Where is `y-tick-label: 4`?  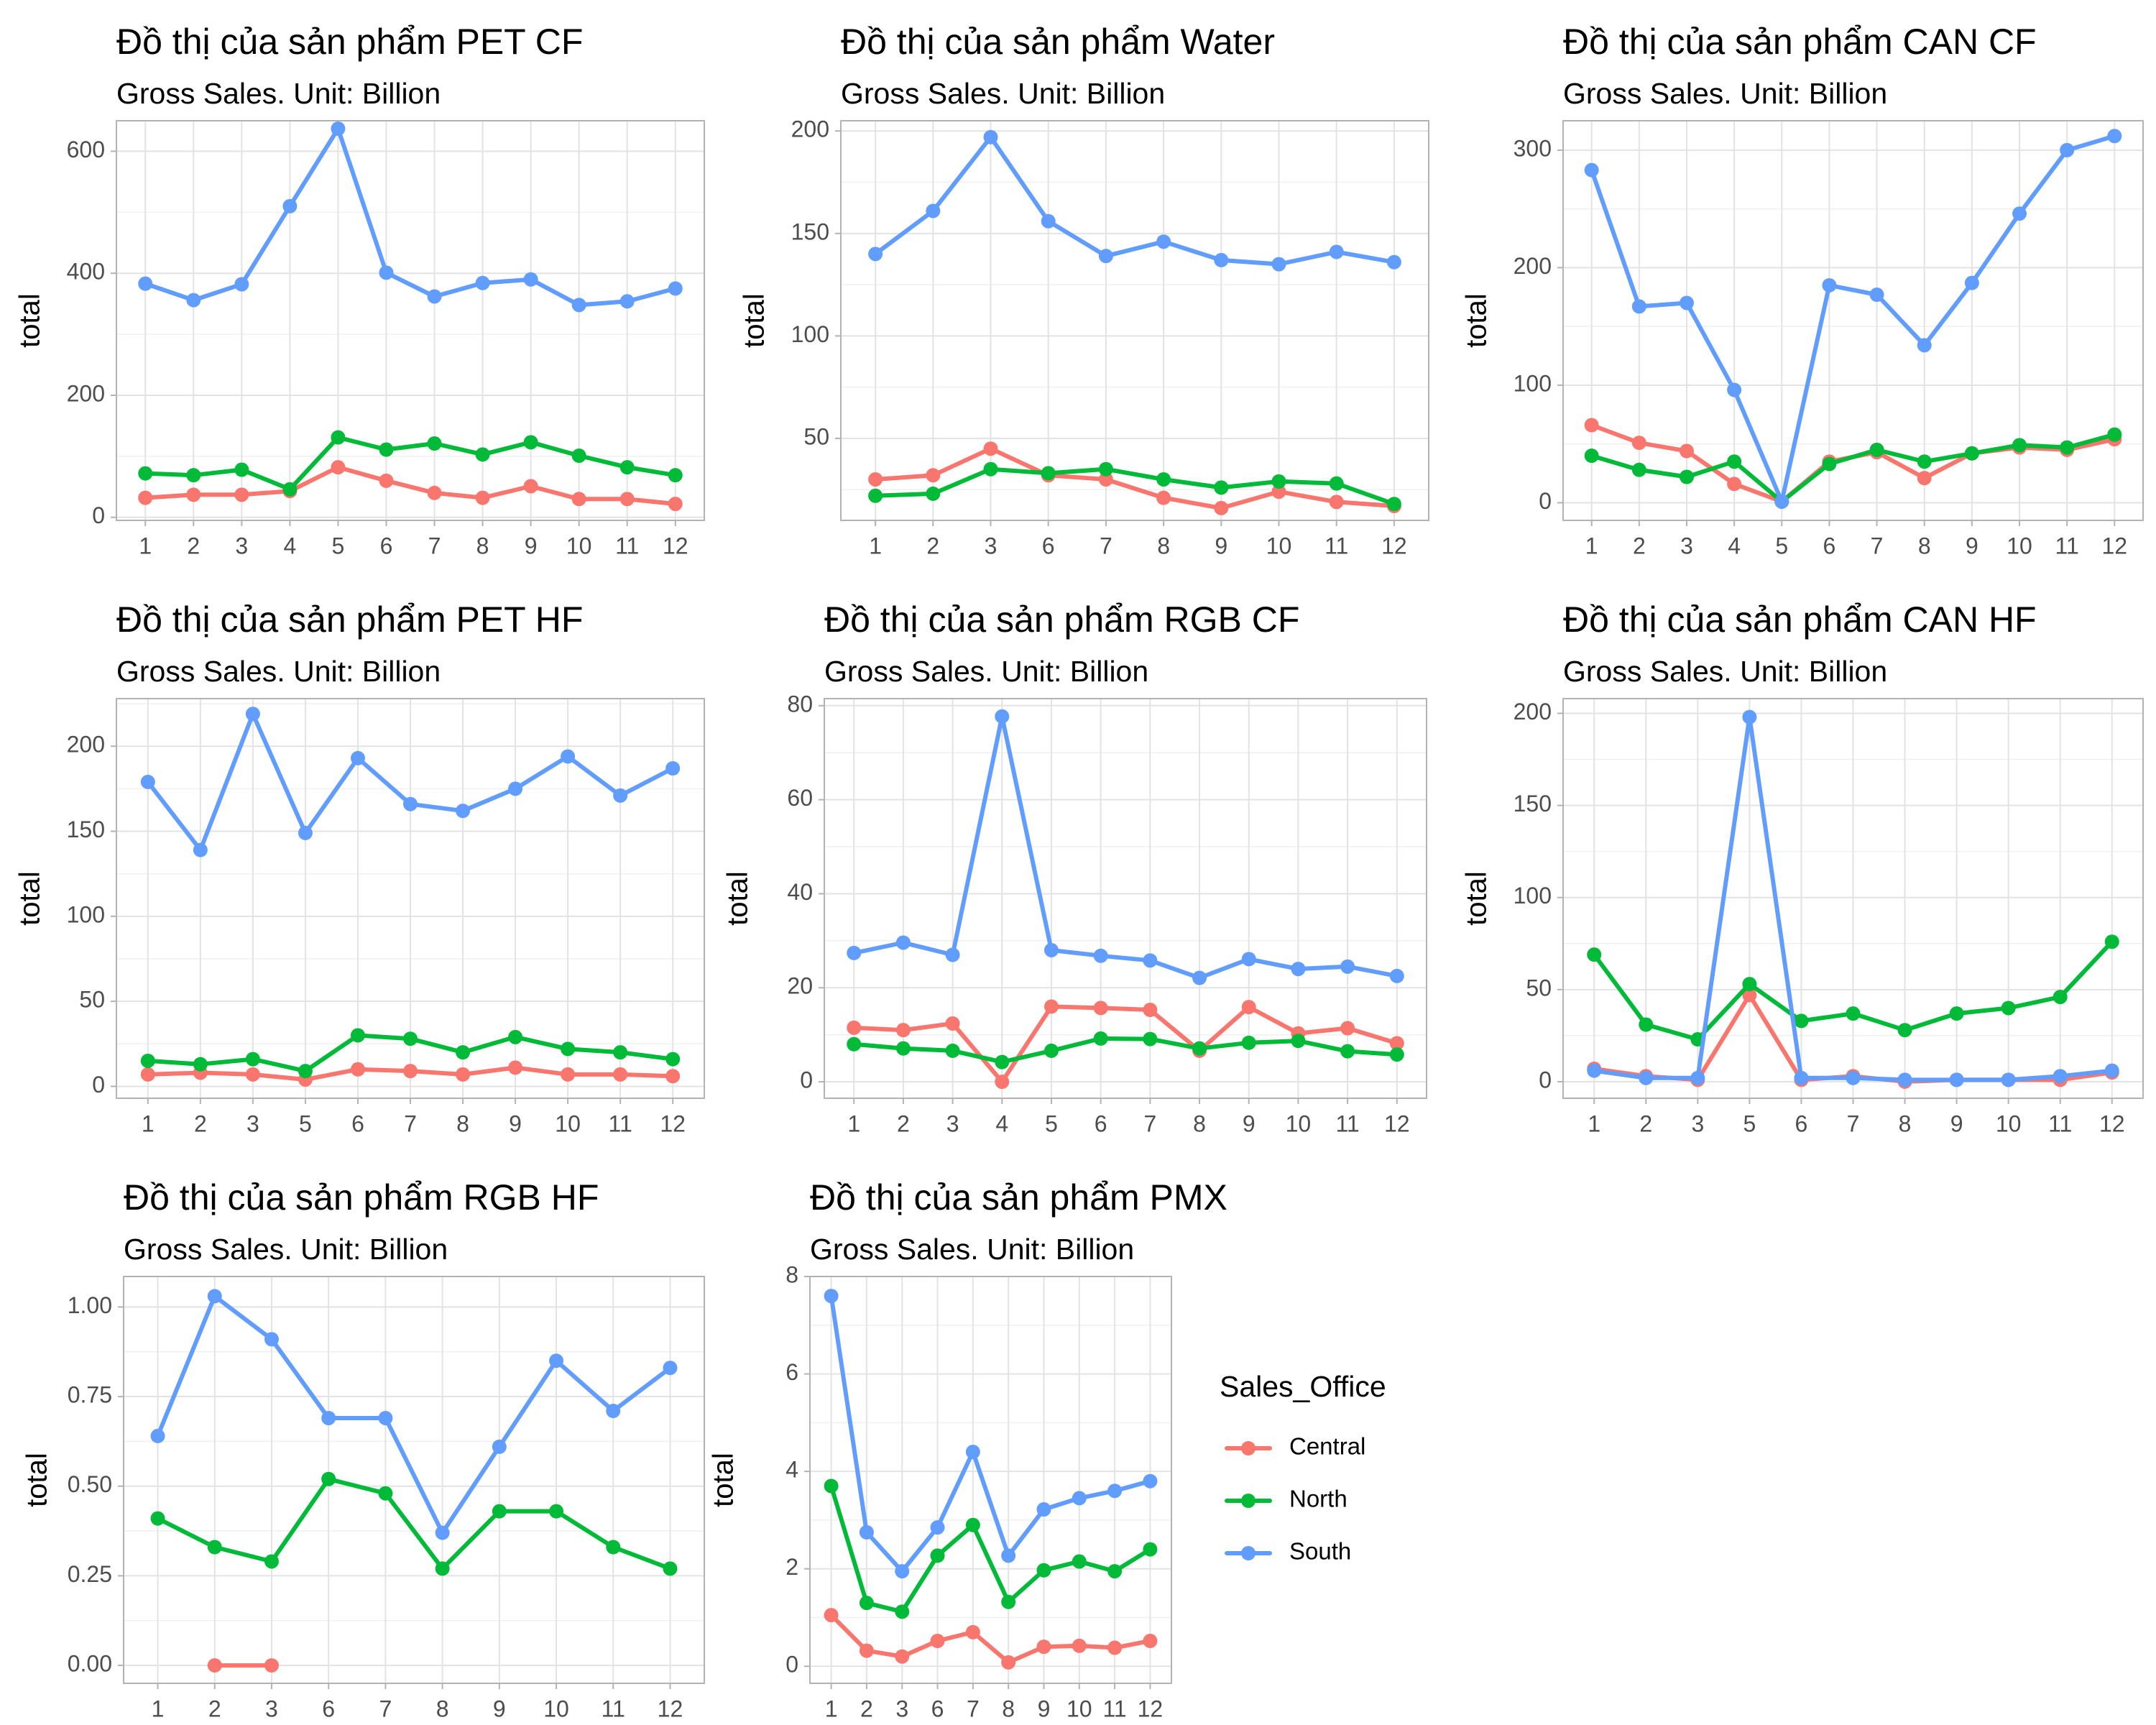 y-tick-label: 4 is located at coordinates (792, 1470).